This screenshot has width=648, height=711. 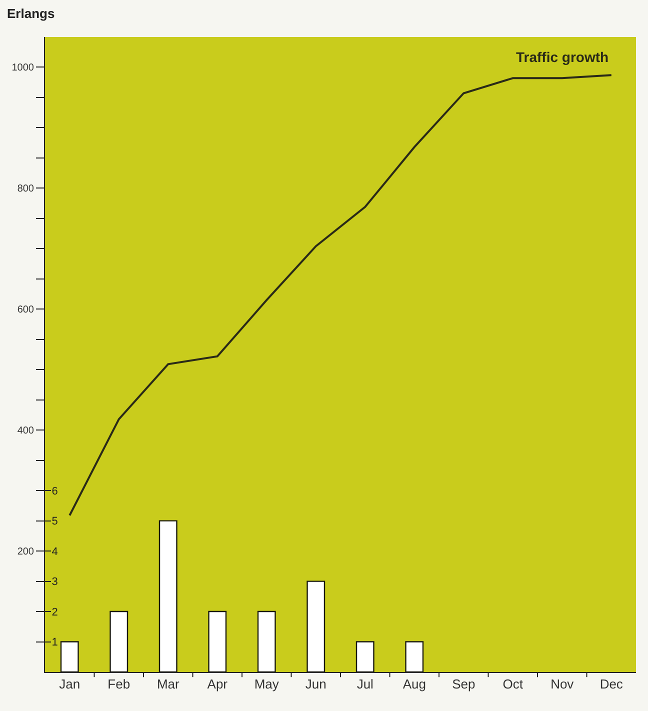 What do you see at coordinates (23, 68) in the screenshot?
I see `y-tick-label: 1000` at bounding box center [23, 68].